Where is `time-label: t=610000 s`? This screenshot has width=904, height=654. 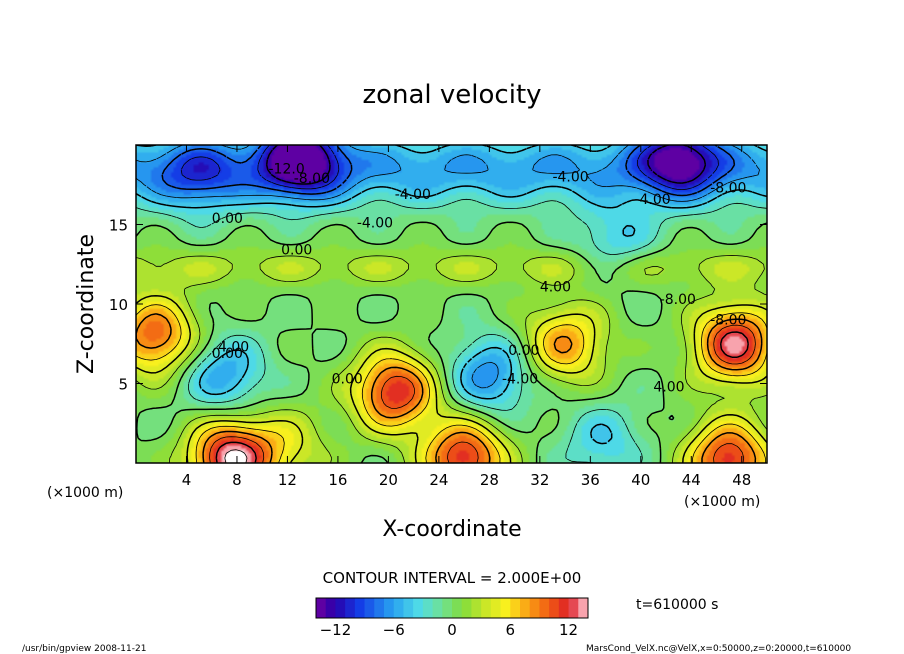 time-label: t=610000 s is located at coordinates (677, 605).